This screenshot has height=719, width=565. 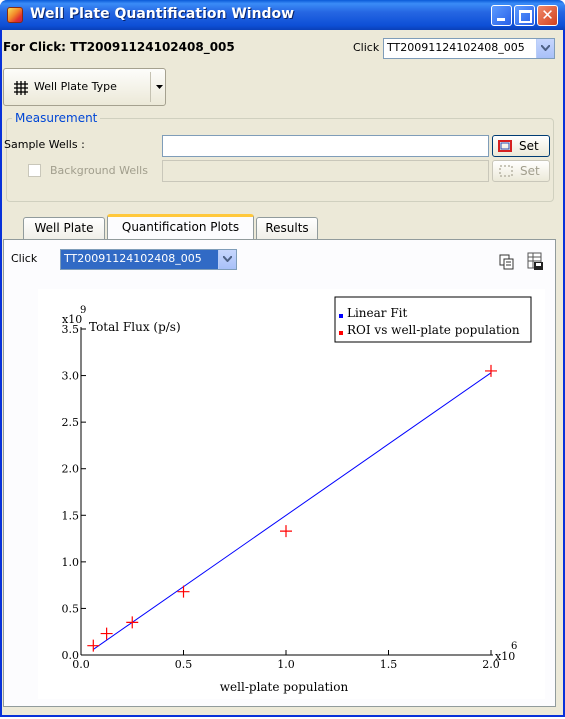 I want to click on window-title: Well Plate Quantification Window, so click(x=162, y=14).